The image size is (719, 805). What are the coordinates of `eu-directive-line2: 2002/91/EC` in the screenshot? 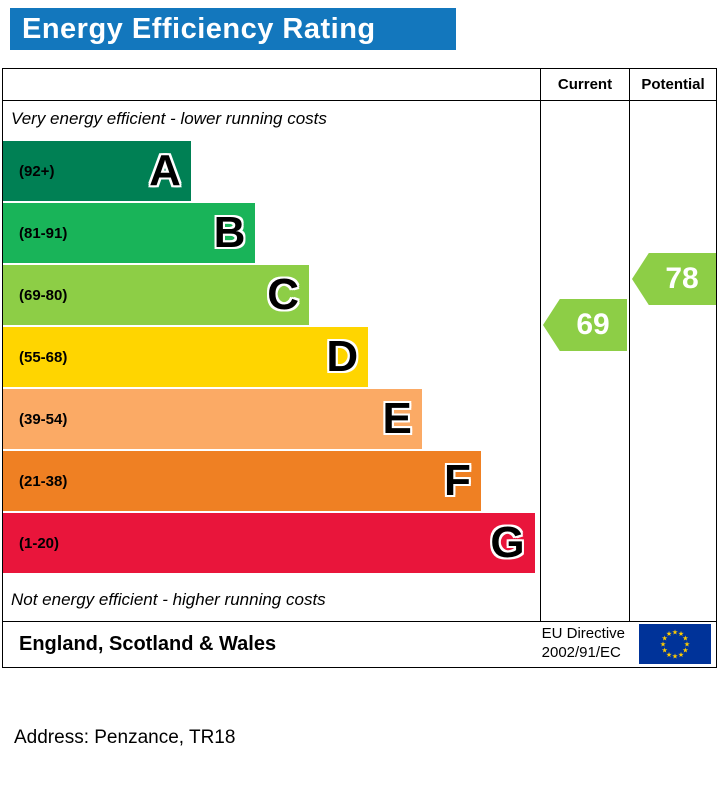 It's located at (581, 652).